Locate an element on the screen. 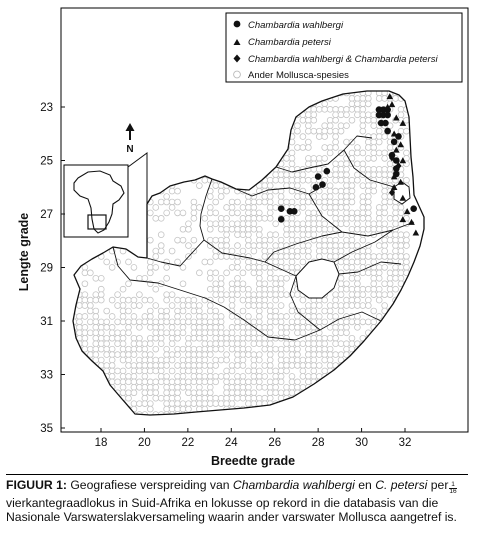 The width and height of the screenshot is (477, 542). wahlbergi-marker is located at coordinates (294, 211).